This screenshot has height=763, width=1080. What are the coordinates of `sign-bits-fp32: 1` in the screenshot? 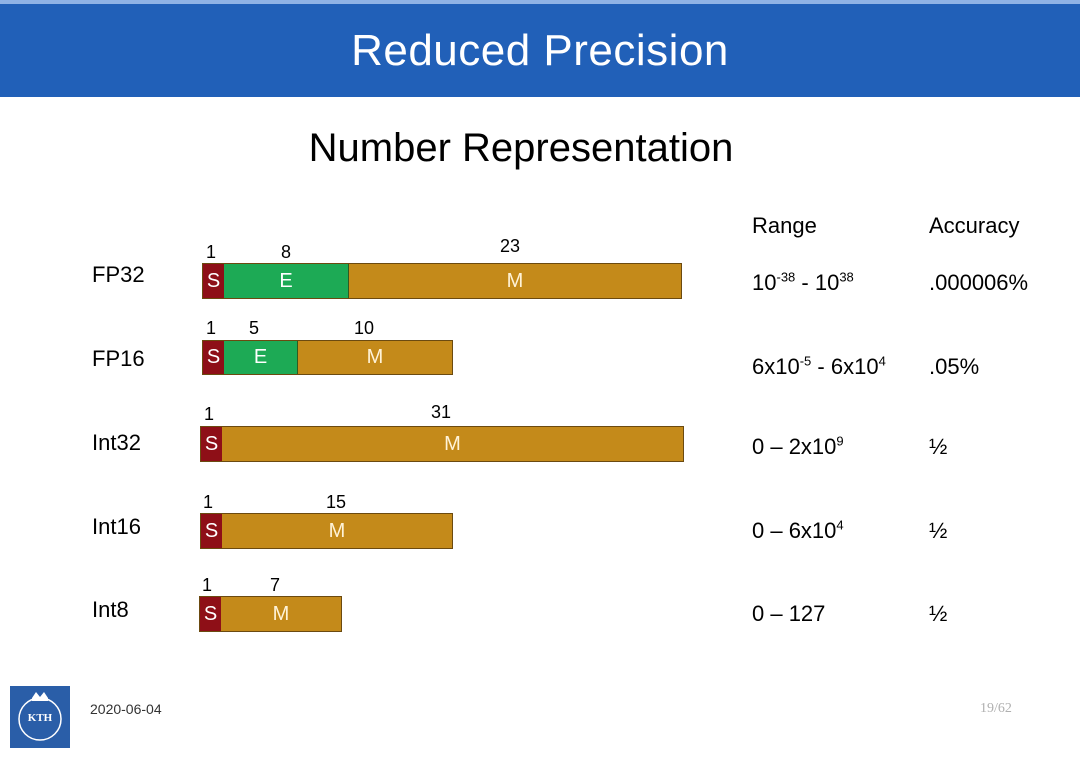 It's located at (211, 252).